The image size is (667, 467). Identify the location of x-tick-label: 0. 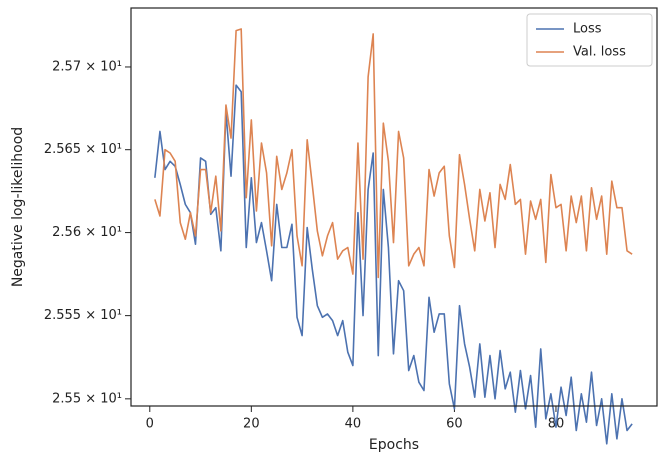
(150, 424).